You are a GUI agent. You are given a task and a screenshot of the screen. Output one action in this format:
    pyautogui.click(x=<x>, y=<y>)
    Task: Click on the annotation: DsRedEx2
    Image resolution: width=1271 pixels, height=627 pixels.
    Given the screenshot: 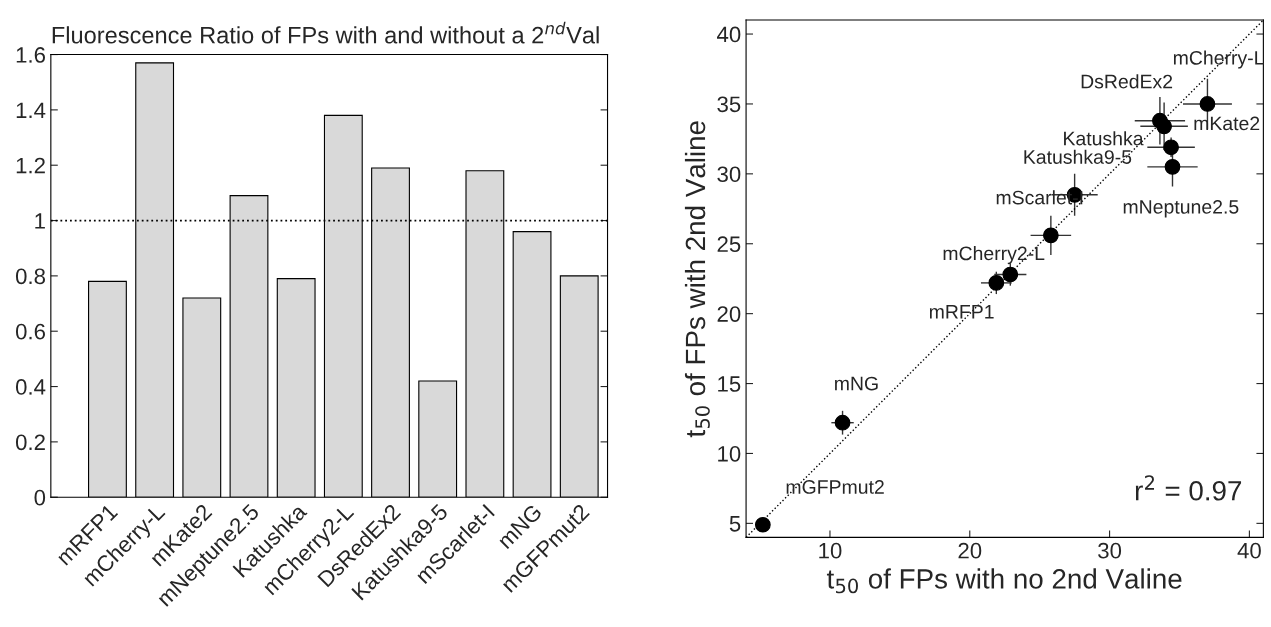 What is the action you would take?
    pyautogui.click(x=1127, y=81)
    